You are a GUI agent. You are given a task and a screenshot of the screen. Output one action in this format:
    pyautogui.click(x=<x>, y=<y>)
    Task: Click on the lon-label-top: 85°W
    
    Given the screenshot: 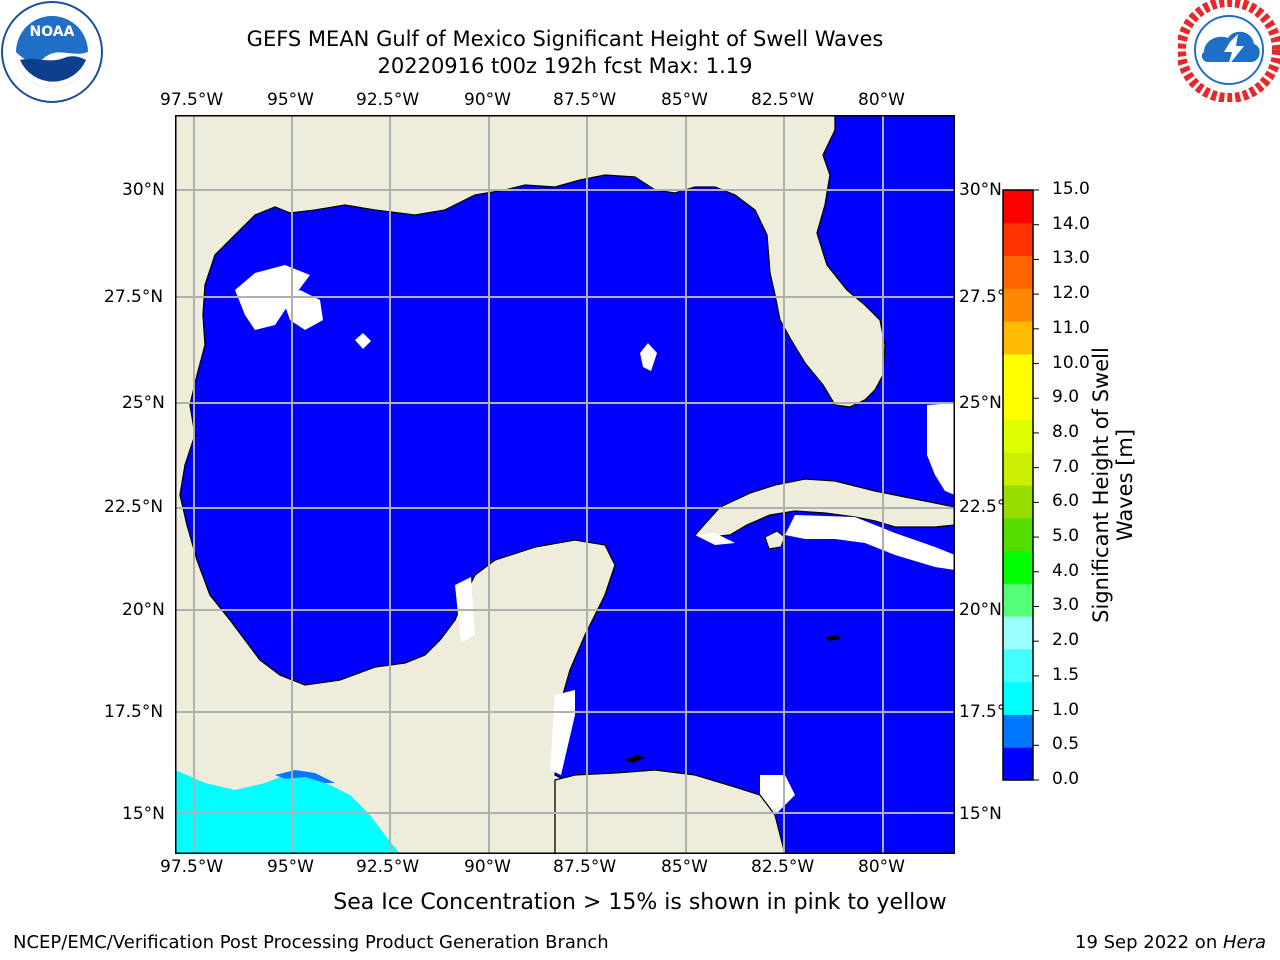 What is the action you would take?
    pyautogui.click(x=684, y=100)
    